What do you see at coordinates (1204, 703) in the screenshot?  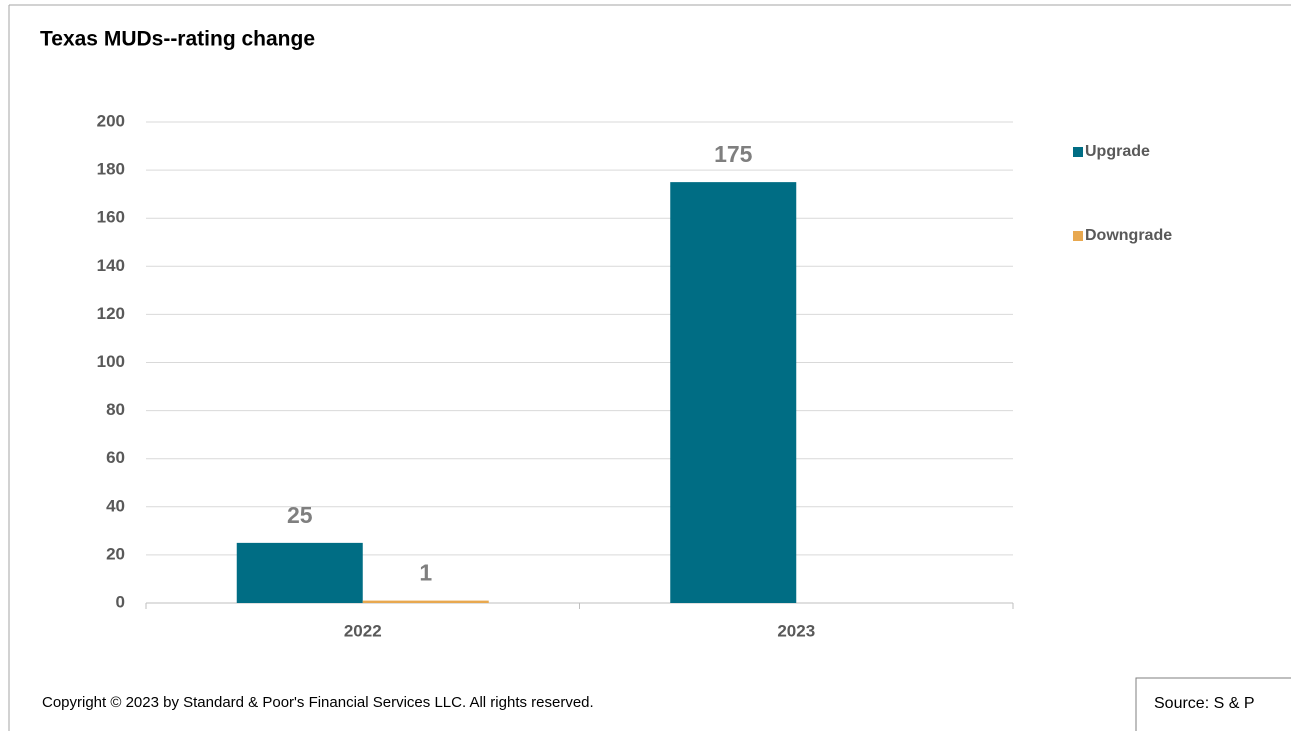 I see `source: Source: S & P` at bounding box center [1204, 703].